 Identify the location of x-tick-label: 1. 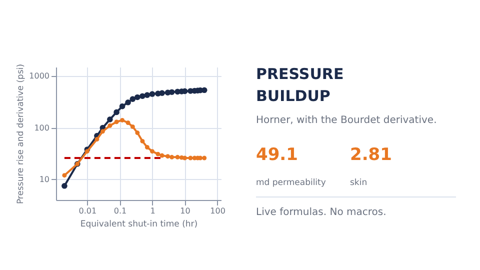
(153, 211).